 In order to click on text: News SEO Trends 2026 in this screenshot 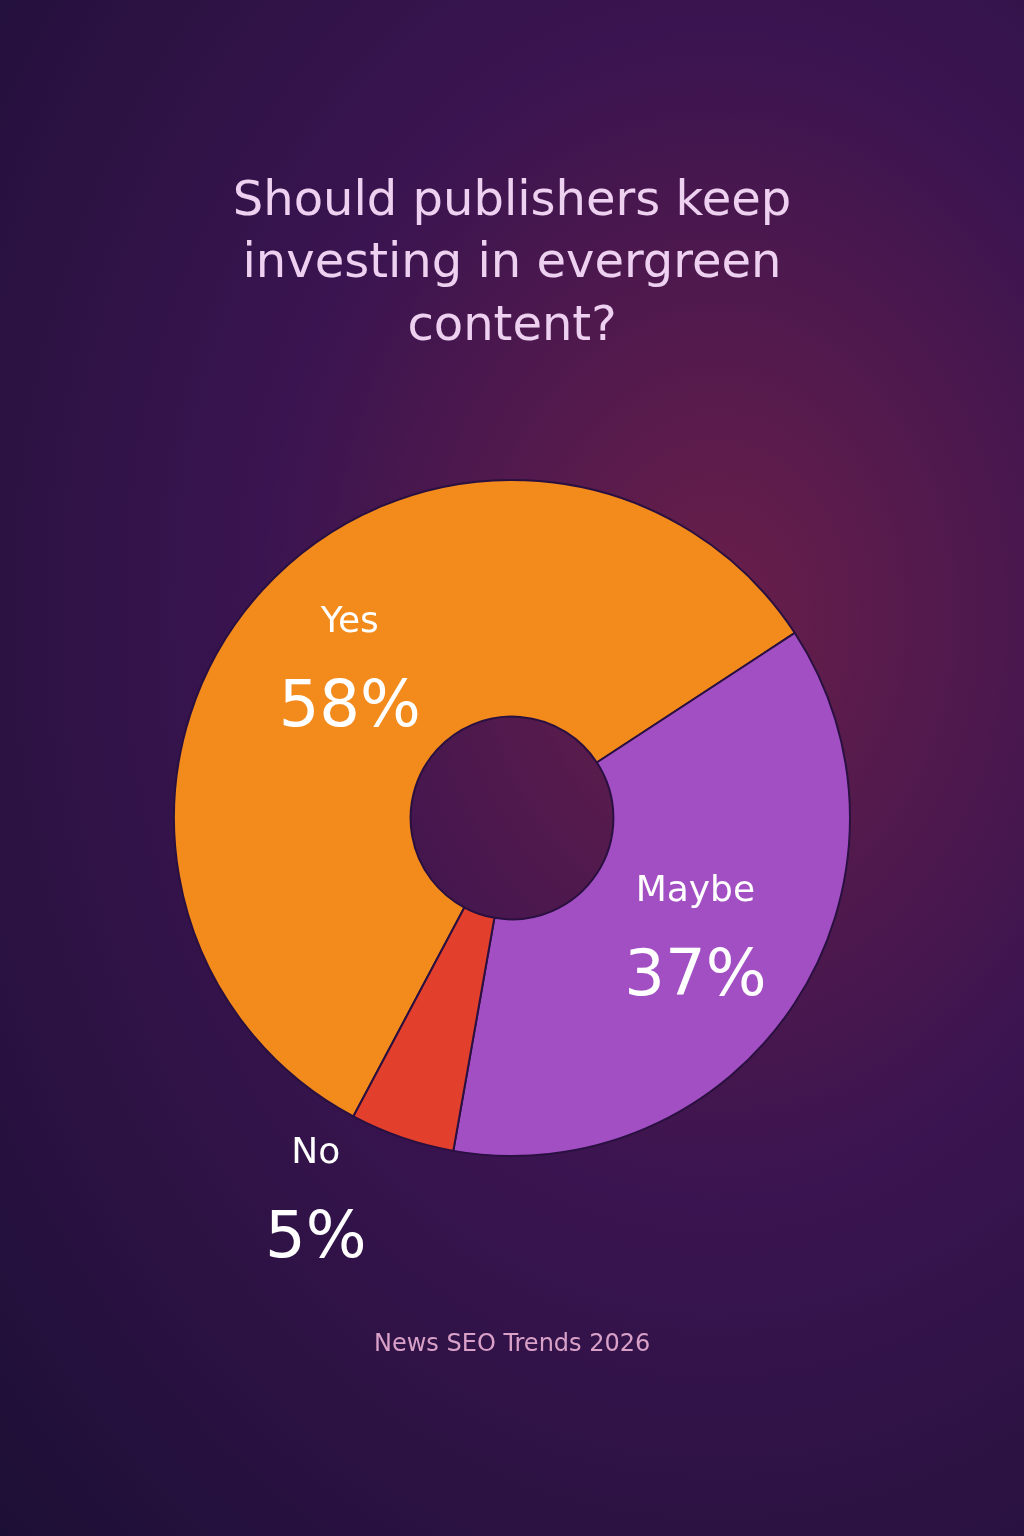, I will do `click(512, 1343)`.